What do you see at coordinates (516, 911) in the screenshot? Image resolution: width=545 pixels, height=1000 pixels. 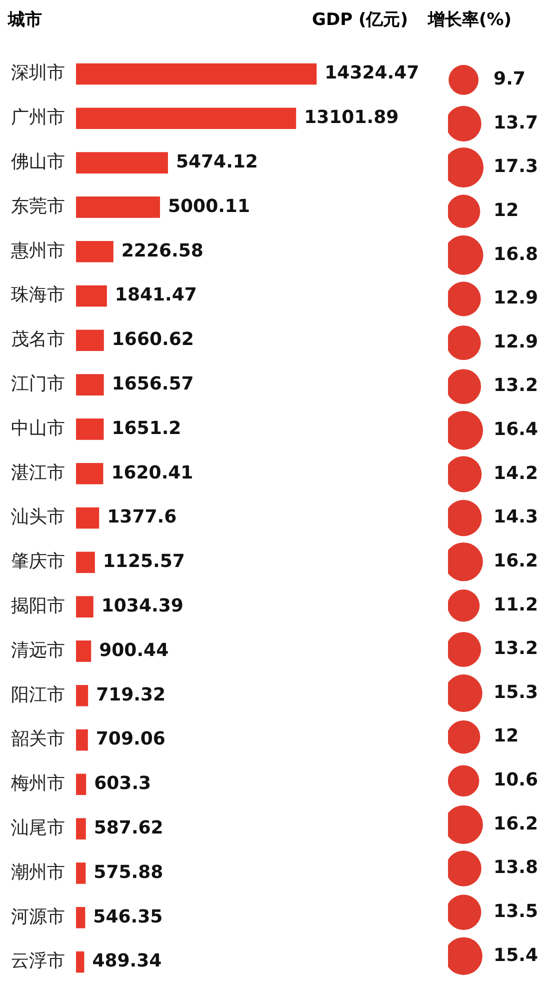 I see `data-label: 13.5` at bounding box center [516, 911].